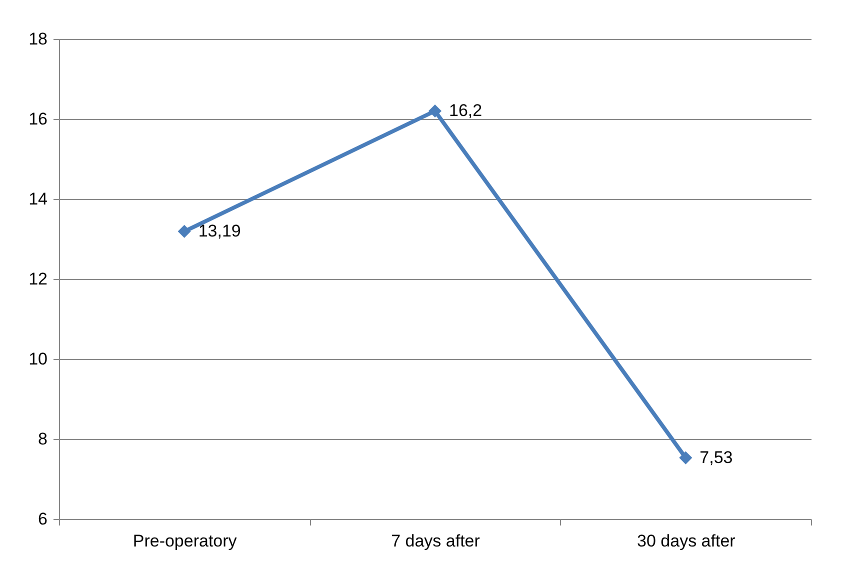 Image resolution: width=842 pixels, height=576 pixels. I want to click on x-tick-label: 7 days after, so click(435, 541).